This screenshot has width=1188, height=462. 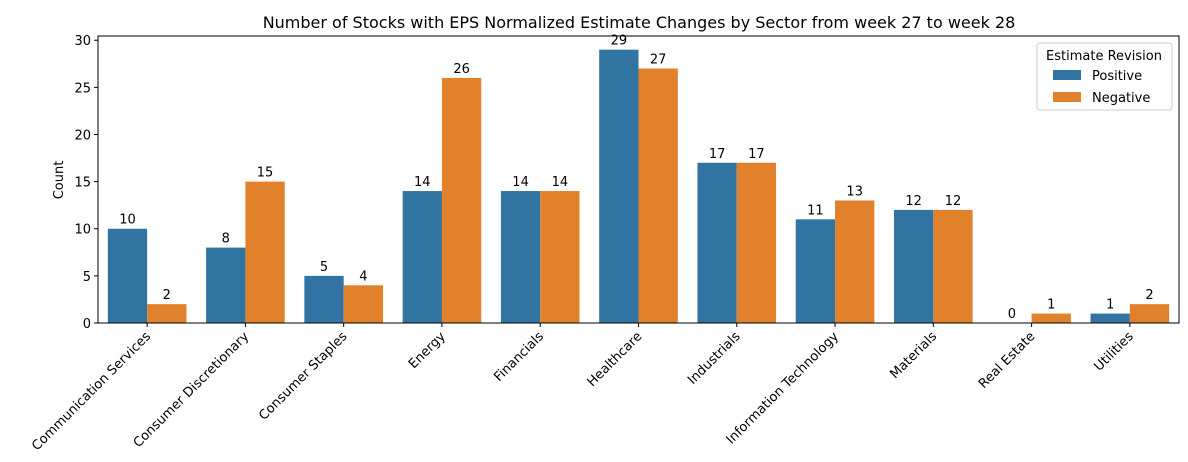 What do you see at coordinates (615, 359) in the screenshot?
I see `x-tick-label: Healthcare` at bounding box center [615, 359].